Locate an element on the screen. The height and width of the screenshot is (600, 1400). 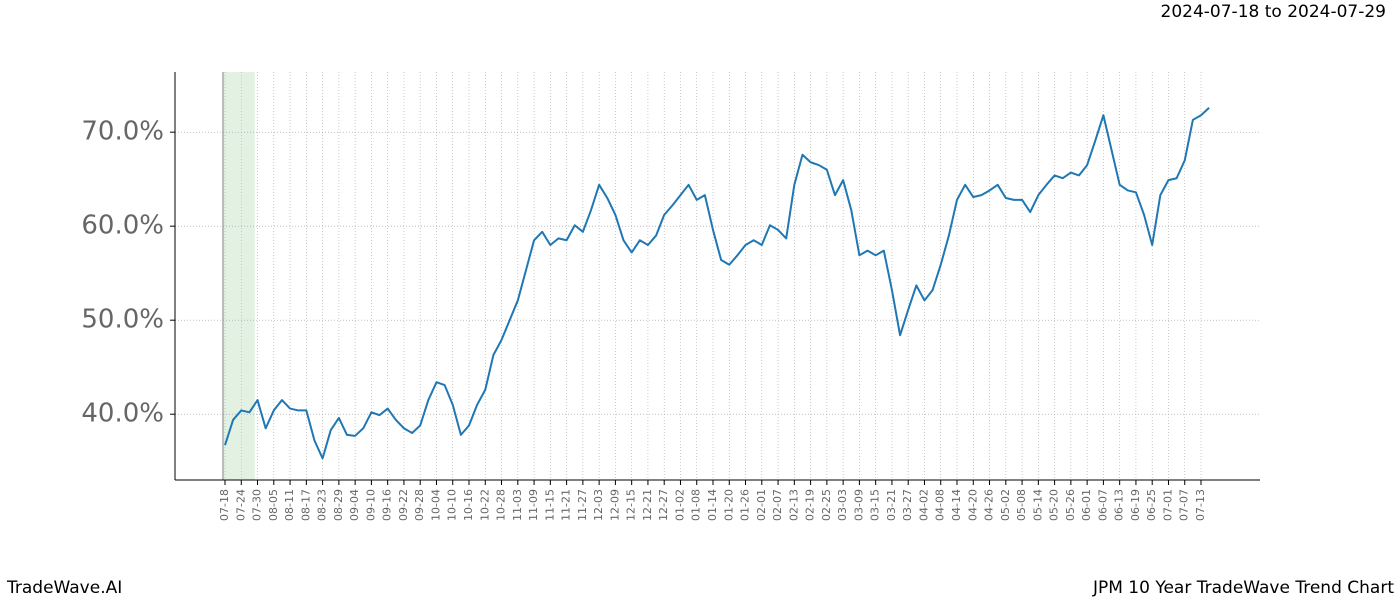
x-tick-label: 11-03 is located at coordinates (517, 505).